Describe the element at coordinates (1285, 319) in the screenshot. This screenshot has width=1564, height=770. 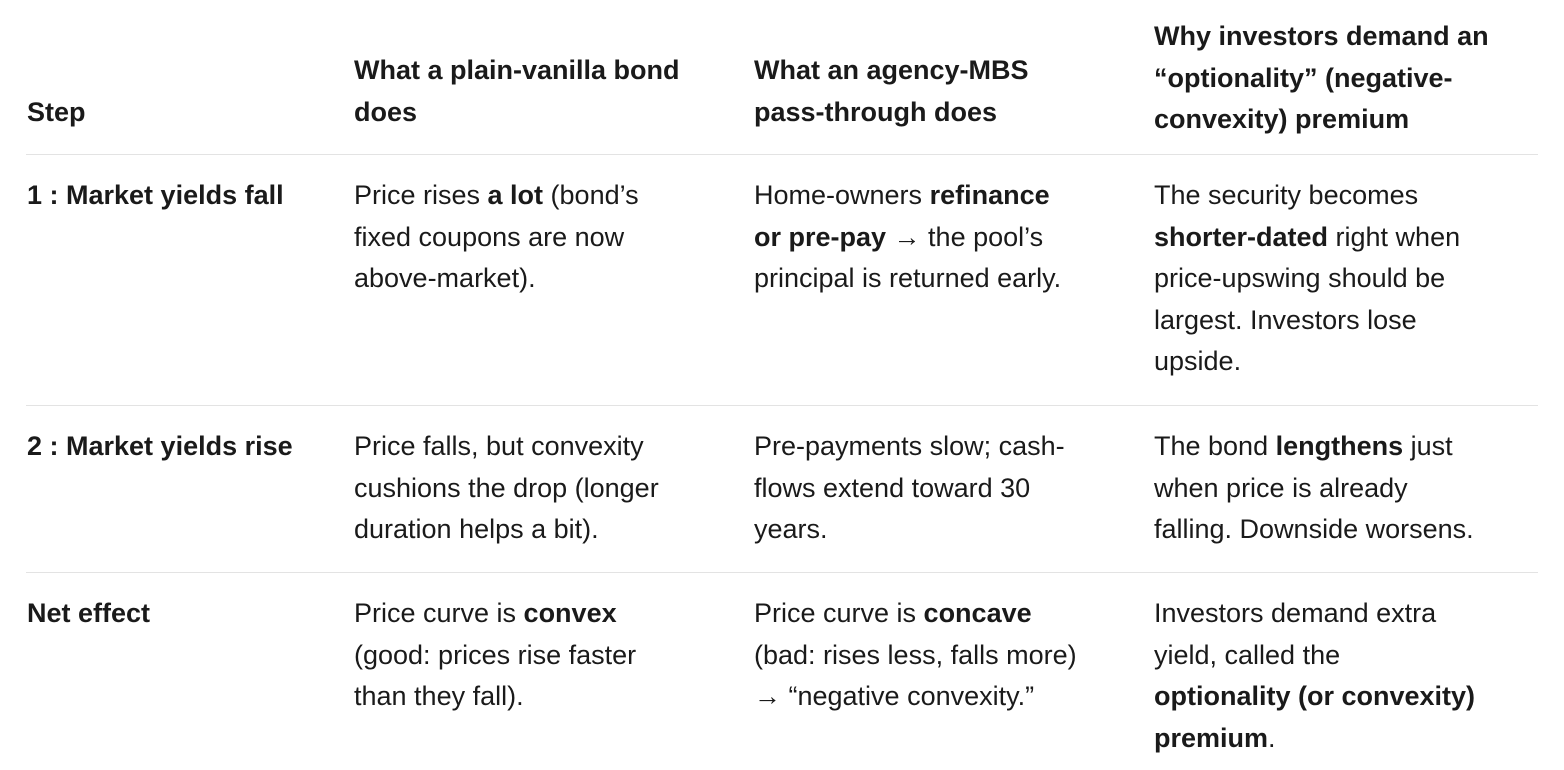
I see `cell-text: largest. Investors lose` at that location.